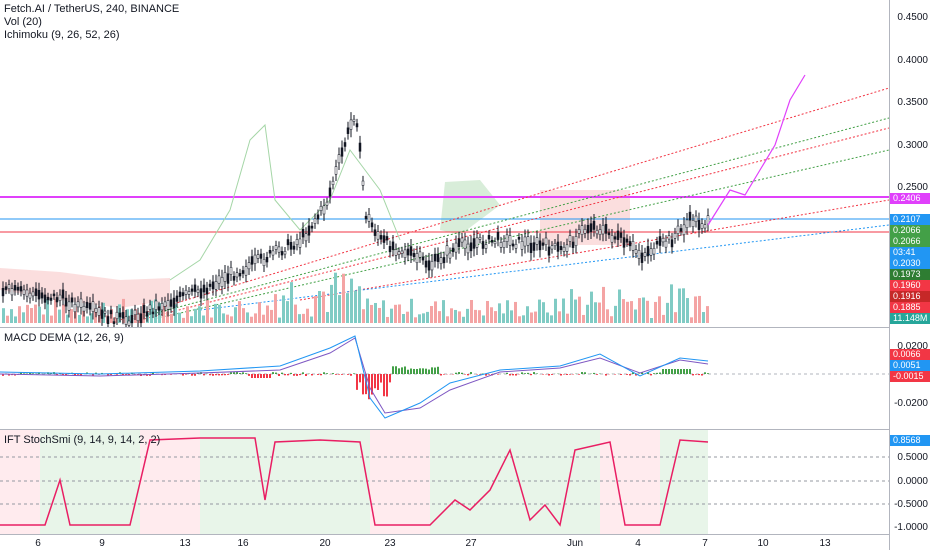 The width and height of the screenshot is (932, 551). Describe the element at coordinates (91, 35) in the screenshot. I see `ichimoku-indicator-label: Ichimoku (9, 26, 52, 26)` at that location.